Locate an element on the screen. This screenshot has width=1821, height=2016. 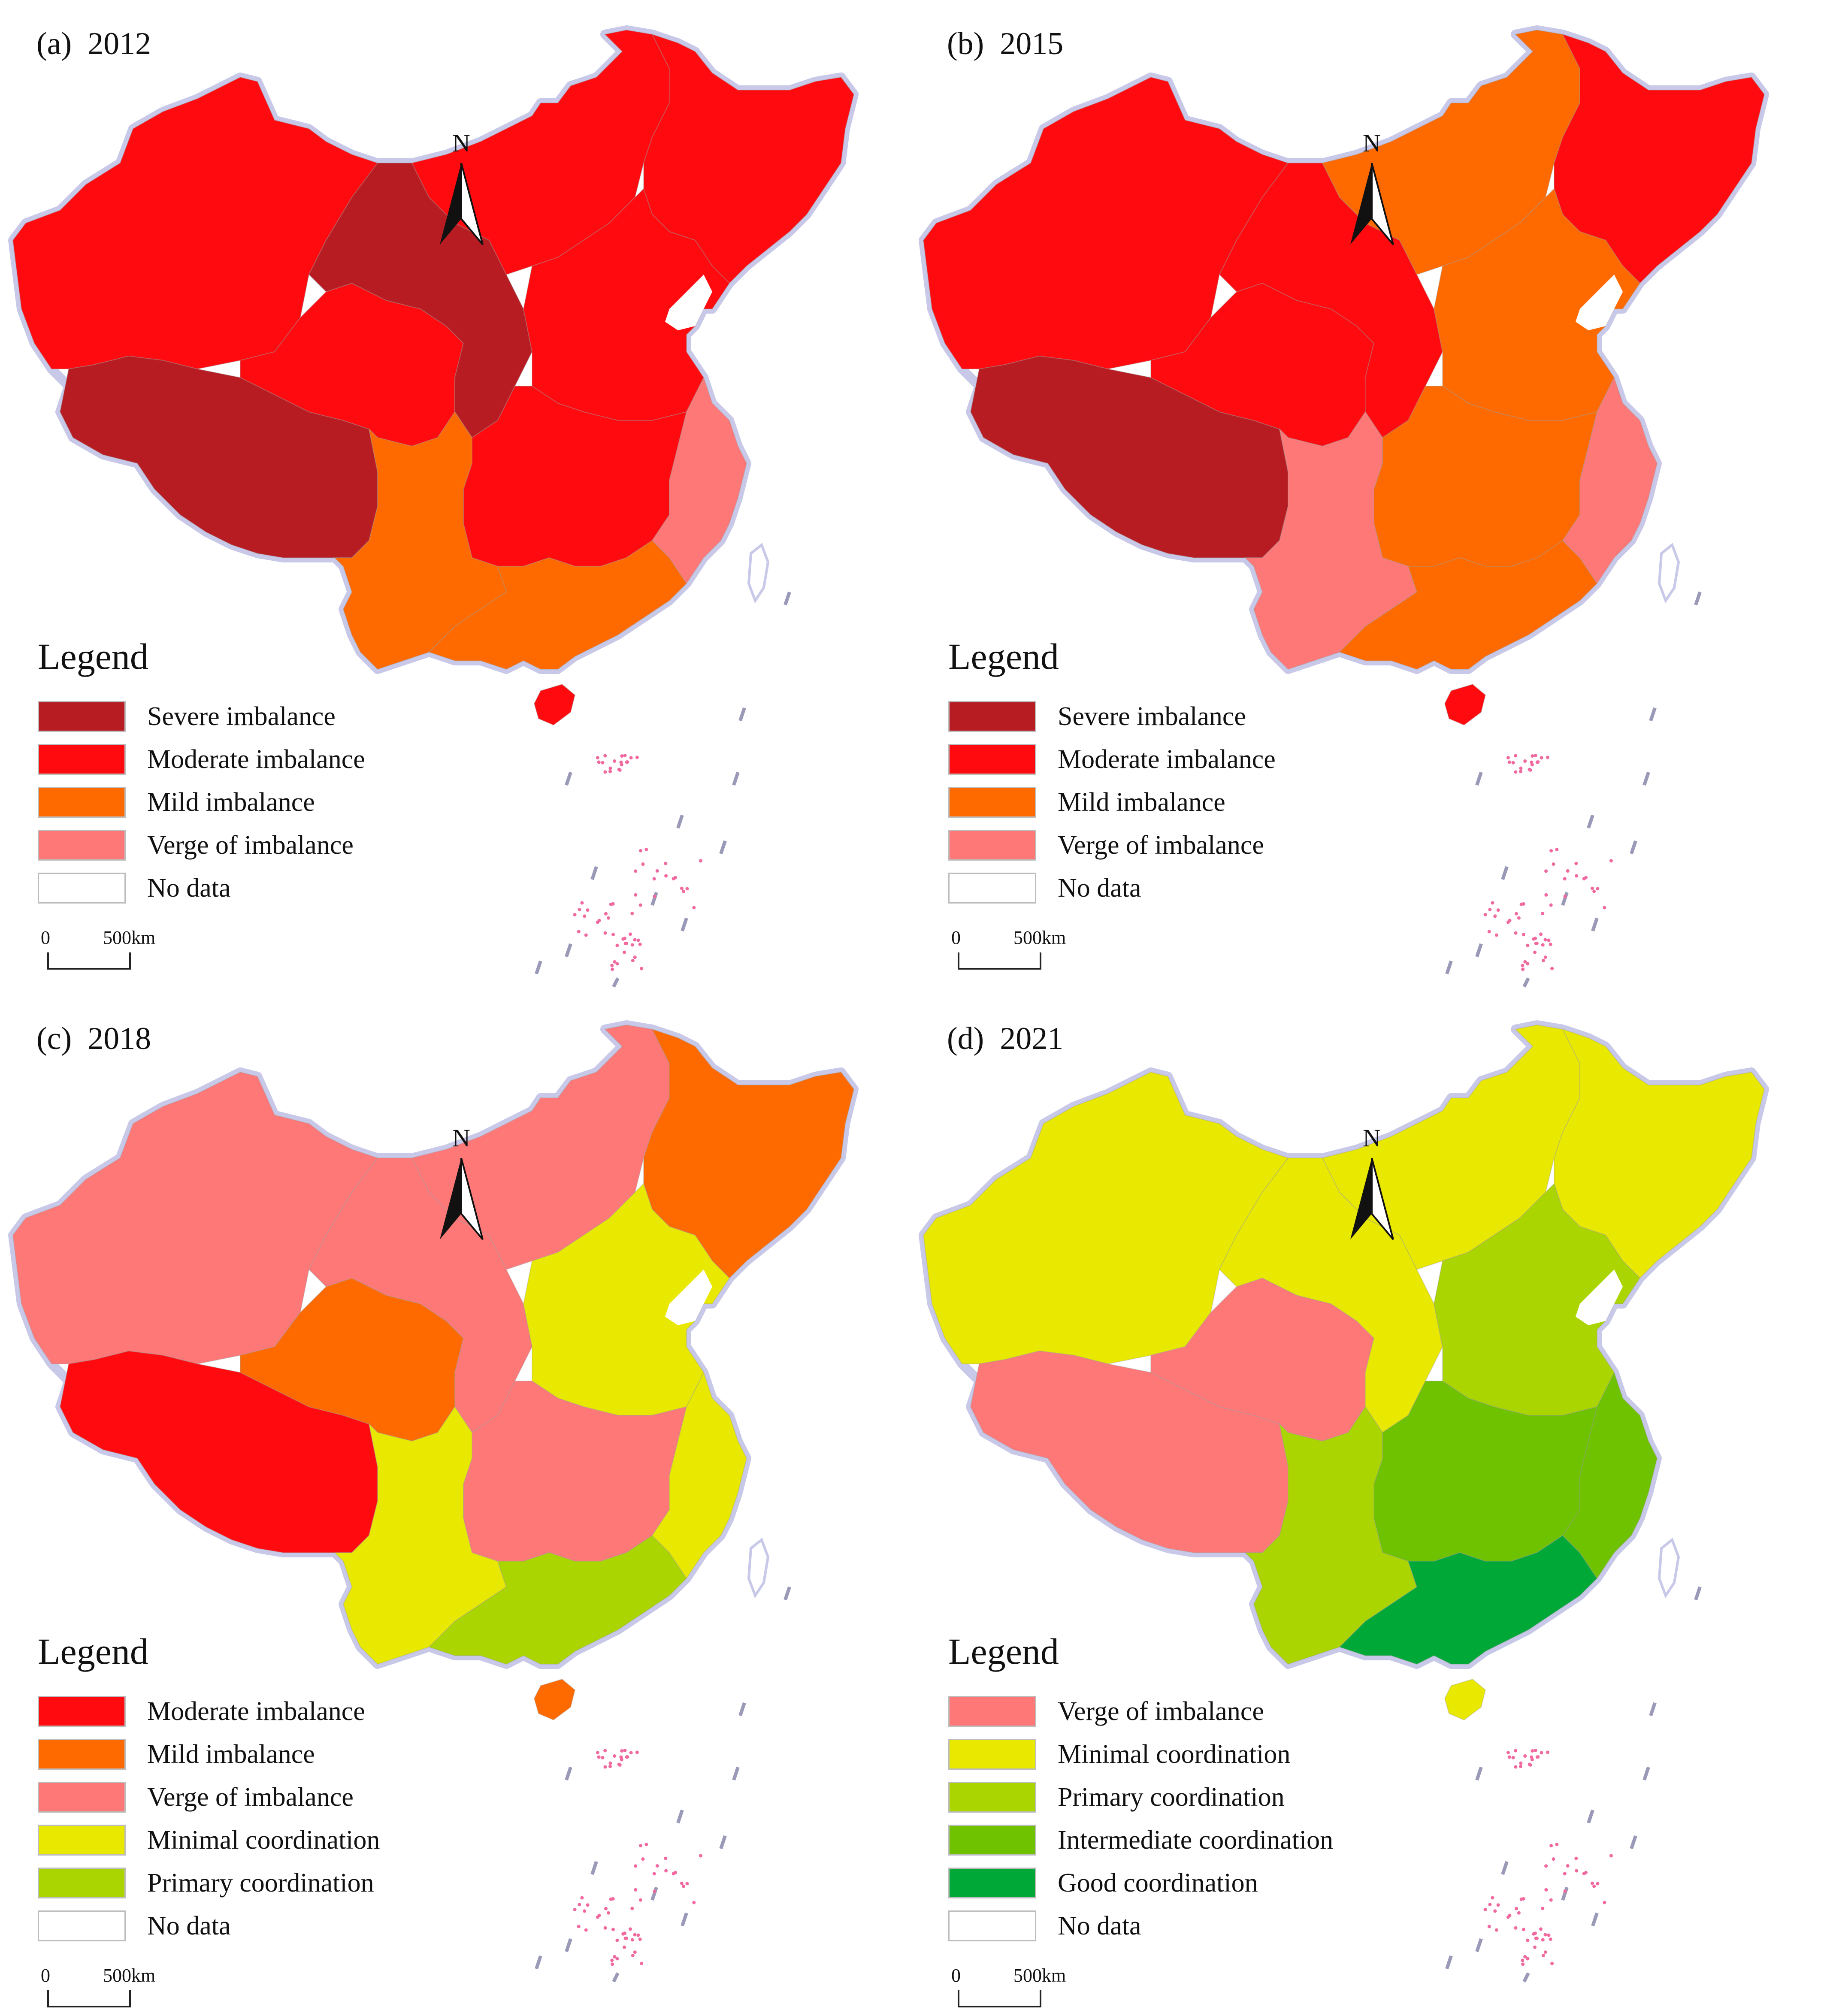
panel-title: (b) 2015 is located at coordinates (1005, 43).